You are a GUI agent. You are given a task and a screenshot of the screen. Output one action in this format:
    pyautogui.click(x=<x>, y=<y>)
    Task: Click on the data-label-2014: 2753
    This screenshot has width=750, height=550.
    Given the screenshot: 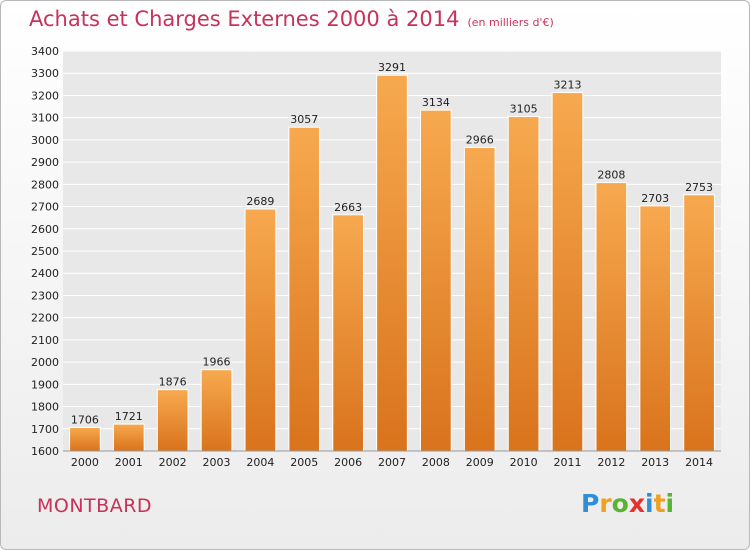 What is the action you would take?
    pyautogui.click(x=699, y=187)
    